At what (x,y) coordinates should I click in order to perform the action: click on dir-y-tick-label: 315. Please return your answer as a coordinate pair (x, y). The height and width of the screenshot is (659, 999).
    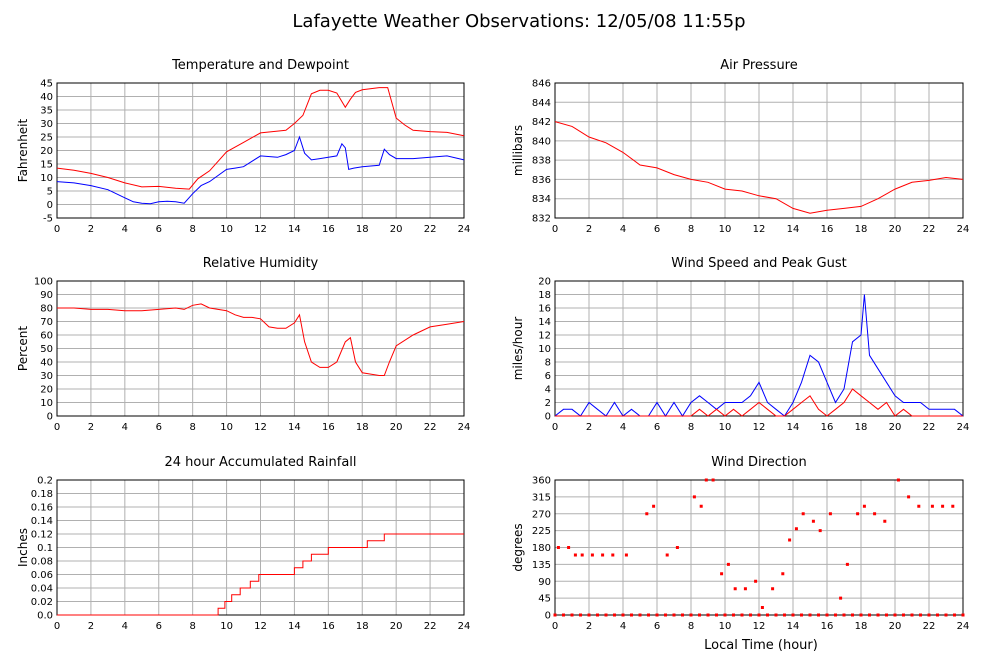
    Looking at the image, I should click on (541, 497).